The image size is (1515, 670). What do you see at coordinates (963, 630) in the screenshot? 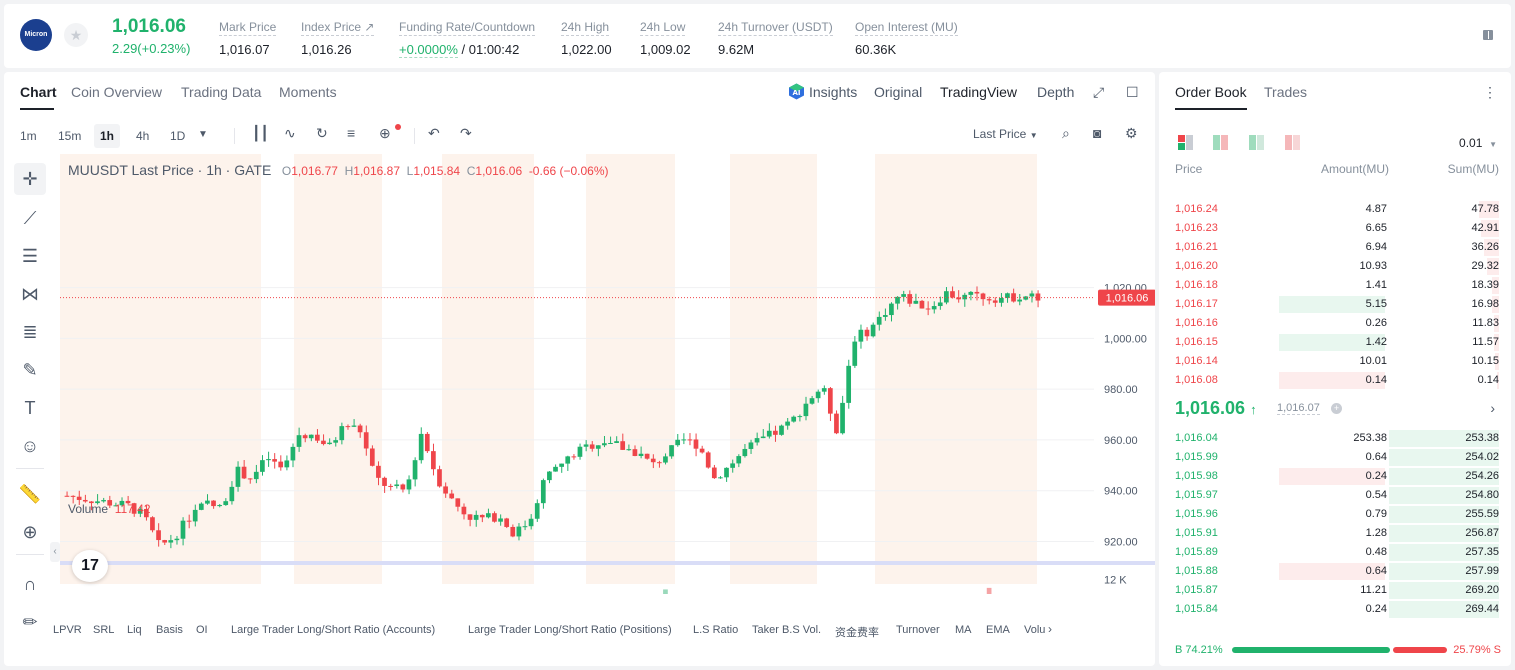
I see `indicator-11: MA` at bounding box center [963, 630].